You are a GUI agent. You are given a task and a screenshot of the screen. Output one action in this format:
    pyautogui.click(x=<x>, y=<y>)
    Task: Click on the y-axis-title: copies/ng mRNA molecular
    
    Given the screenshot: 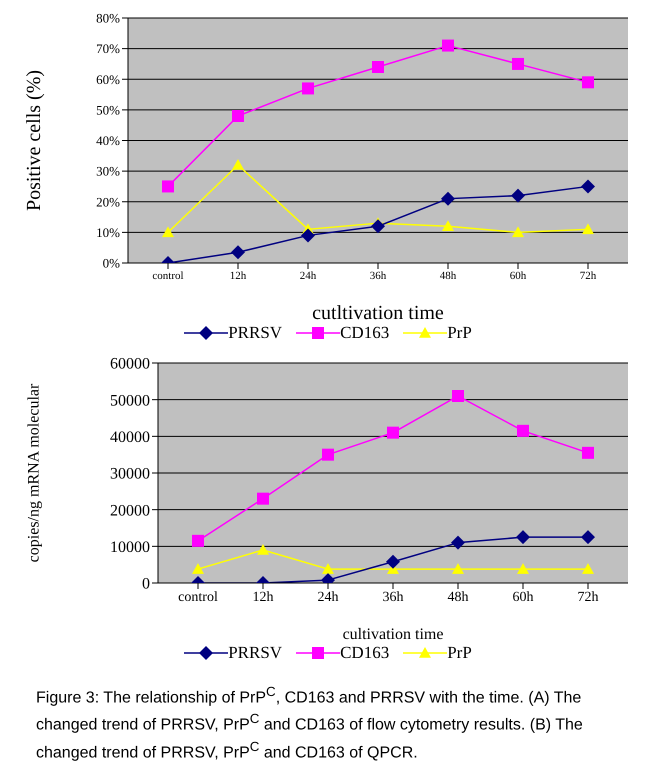 What is the action you would take?
    pyautogui.click(x=34, y=472)
    